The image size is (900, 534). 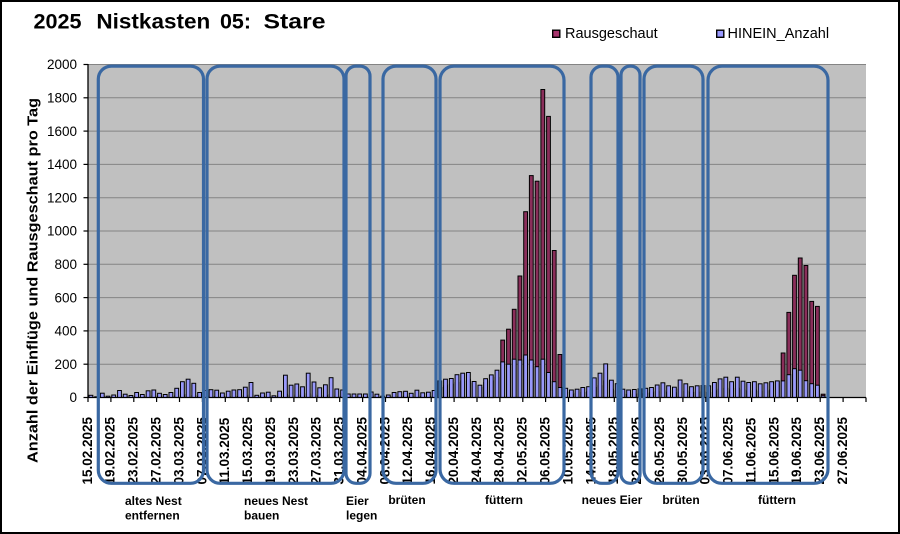 I want to click on svg-text: 20.04.2025, so click(x=453, y=450).